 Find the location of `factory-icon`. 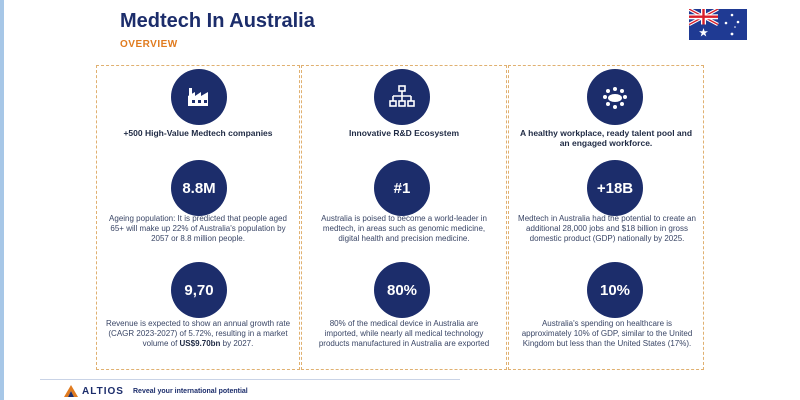

factory-icon is located at coordinates (199, 97).